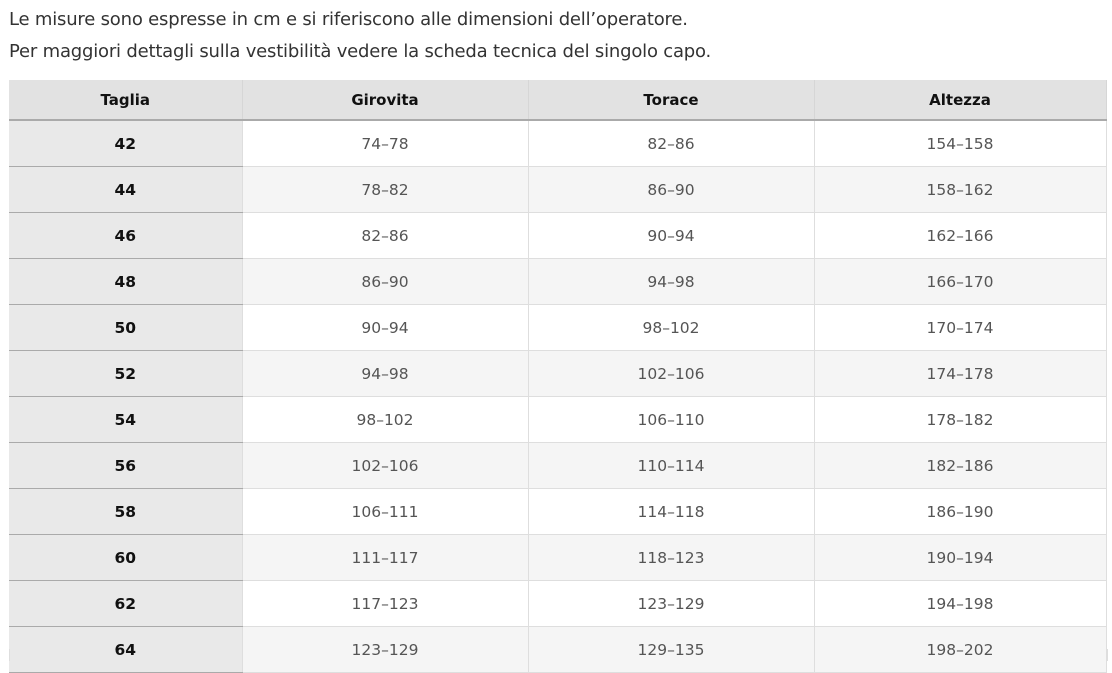 The width and height of the screenshot is (1112, 673). What do you see at coordinates (960, 235) in the screenshot?
I see `cell-height: 162–166` at bounding box center [960, 235].